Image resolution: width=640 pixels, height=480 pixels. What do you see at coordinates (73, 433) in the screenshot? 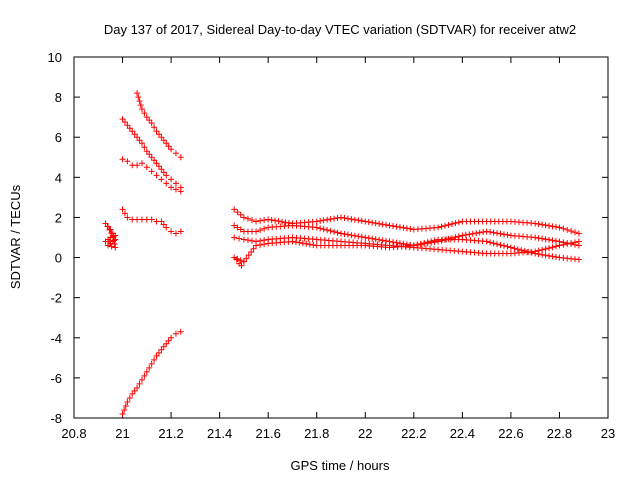
I see `x-tick-label: 20.8` at bounding box center [73, 433].